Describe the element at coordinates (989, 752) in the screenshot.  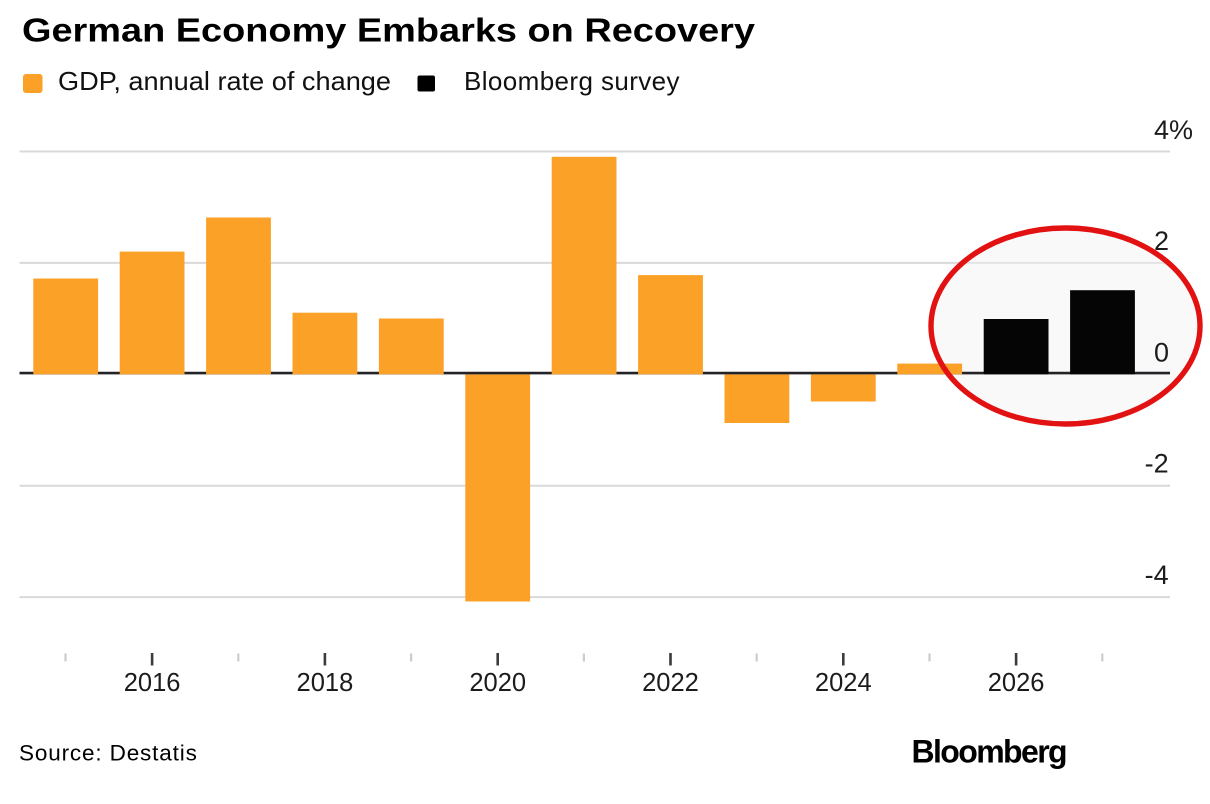
I see `svg-text: Bloomberg` at that location.